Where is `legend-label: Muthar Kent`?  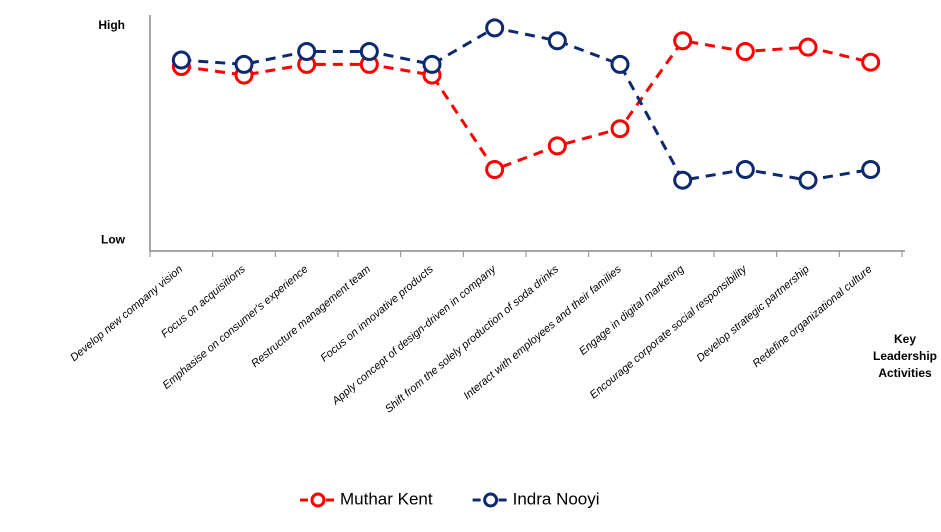
legend-label: Muthar Kent is located at coordinates (386, 498).